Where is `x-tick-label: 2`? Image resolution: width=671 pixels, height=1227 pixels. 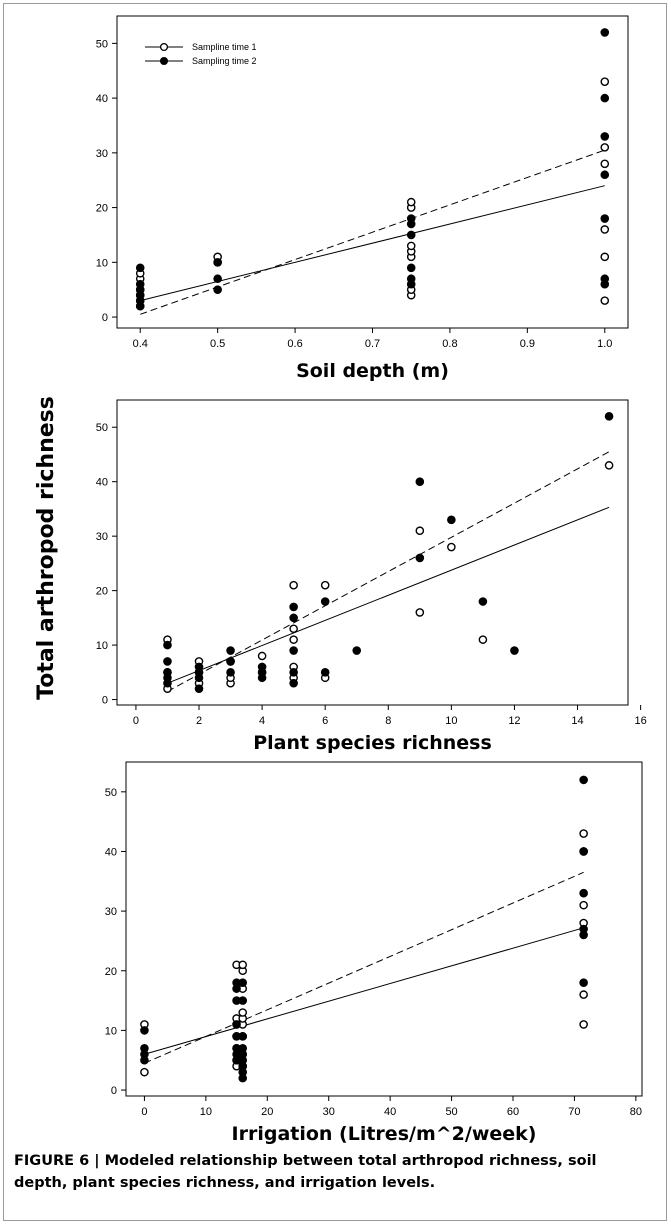
x-tick-label: 2 is located at coordinates (199, 721).